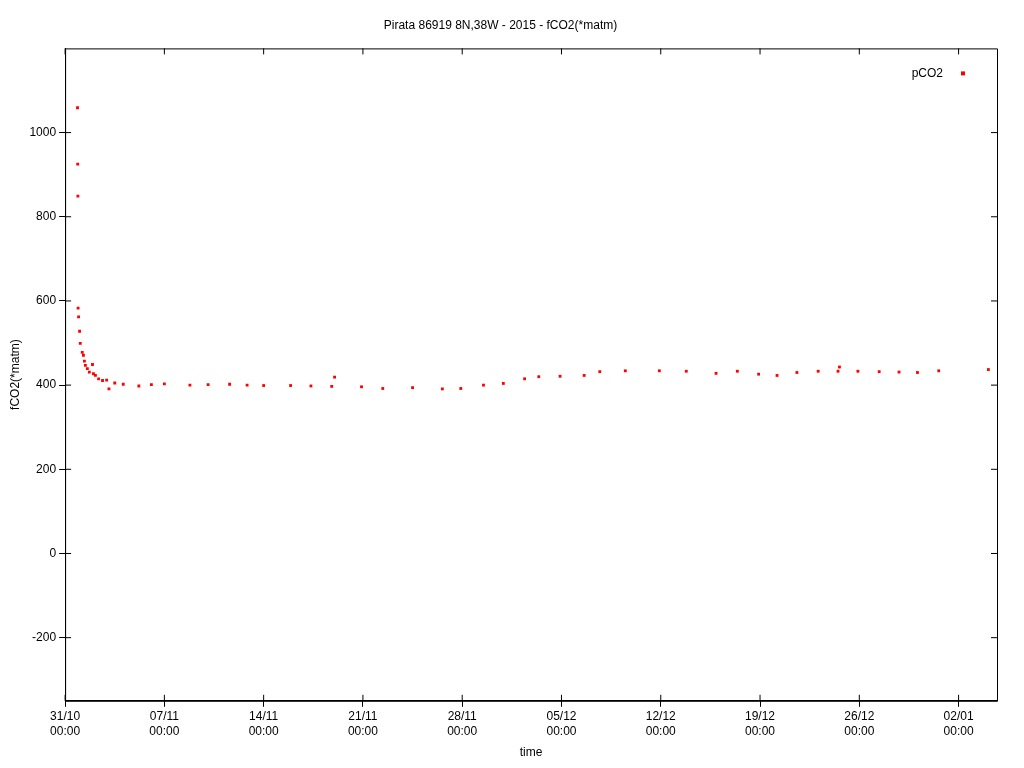 This screenshot has height=768, width=1024. What do you see at coordinates (46, 300) in the screenshot?
I see `y-tick-label: 600` at bounding box center [46, 300].